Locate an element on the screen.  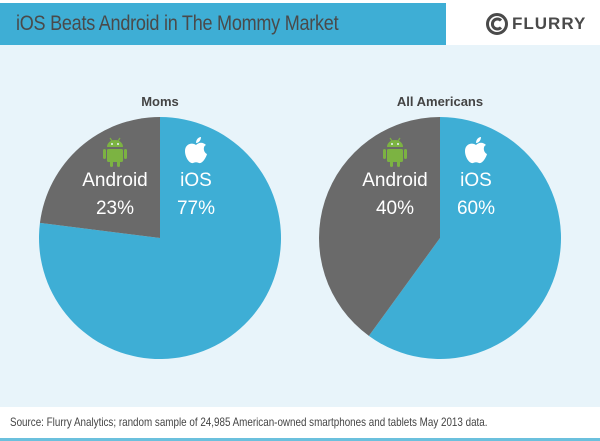
top-border is located at coordinates (300, 1).